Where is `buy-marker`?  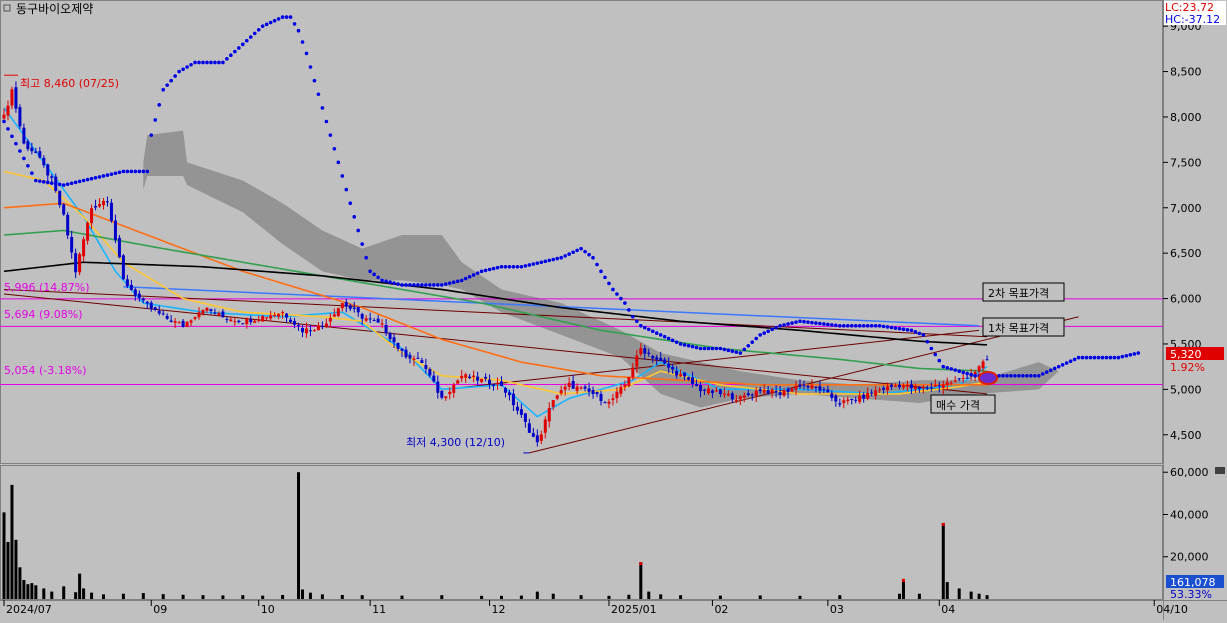 buy-marker is located at coordinates (988, 378).